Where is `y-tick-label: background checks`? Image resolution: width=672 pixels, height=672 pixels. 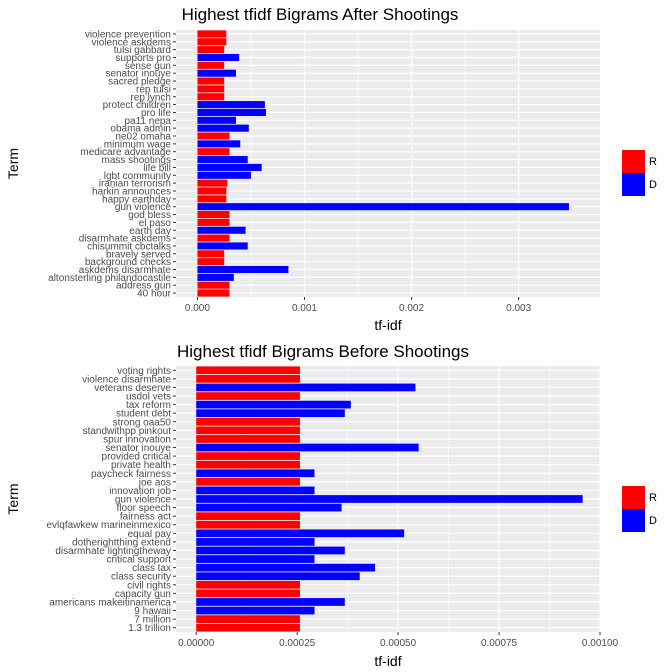
y-tick-label: background checks is located at coordinates (128, 262).